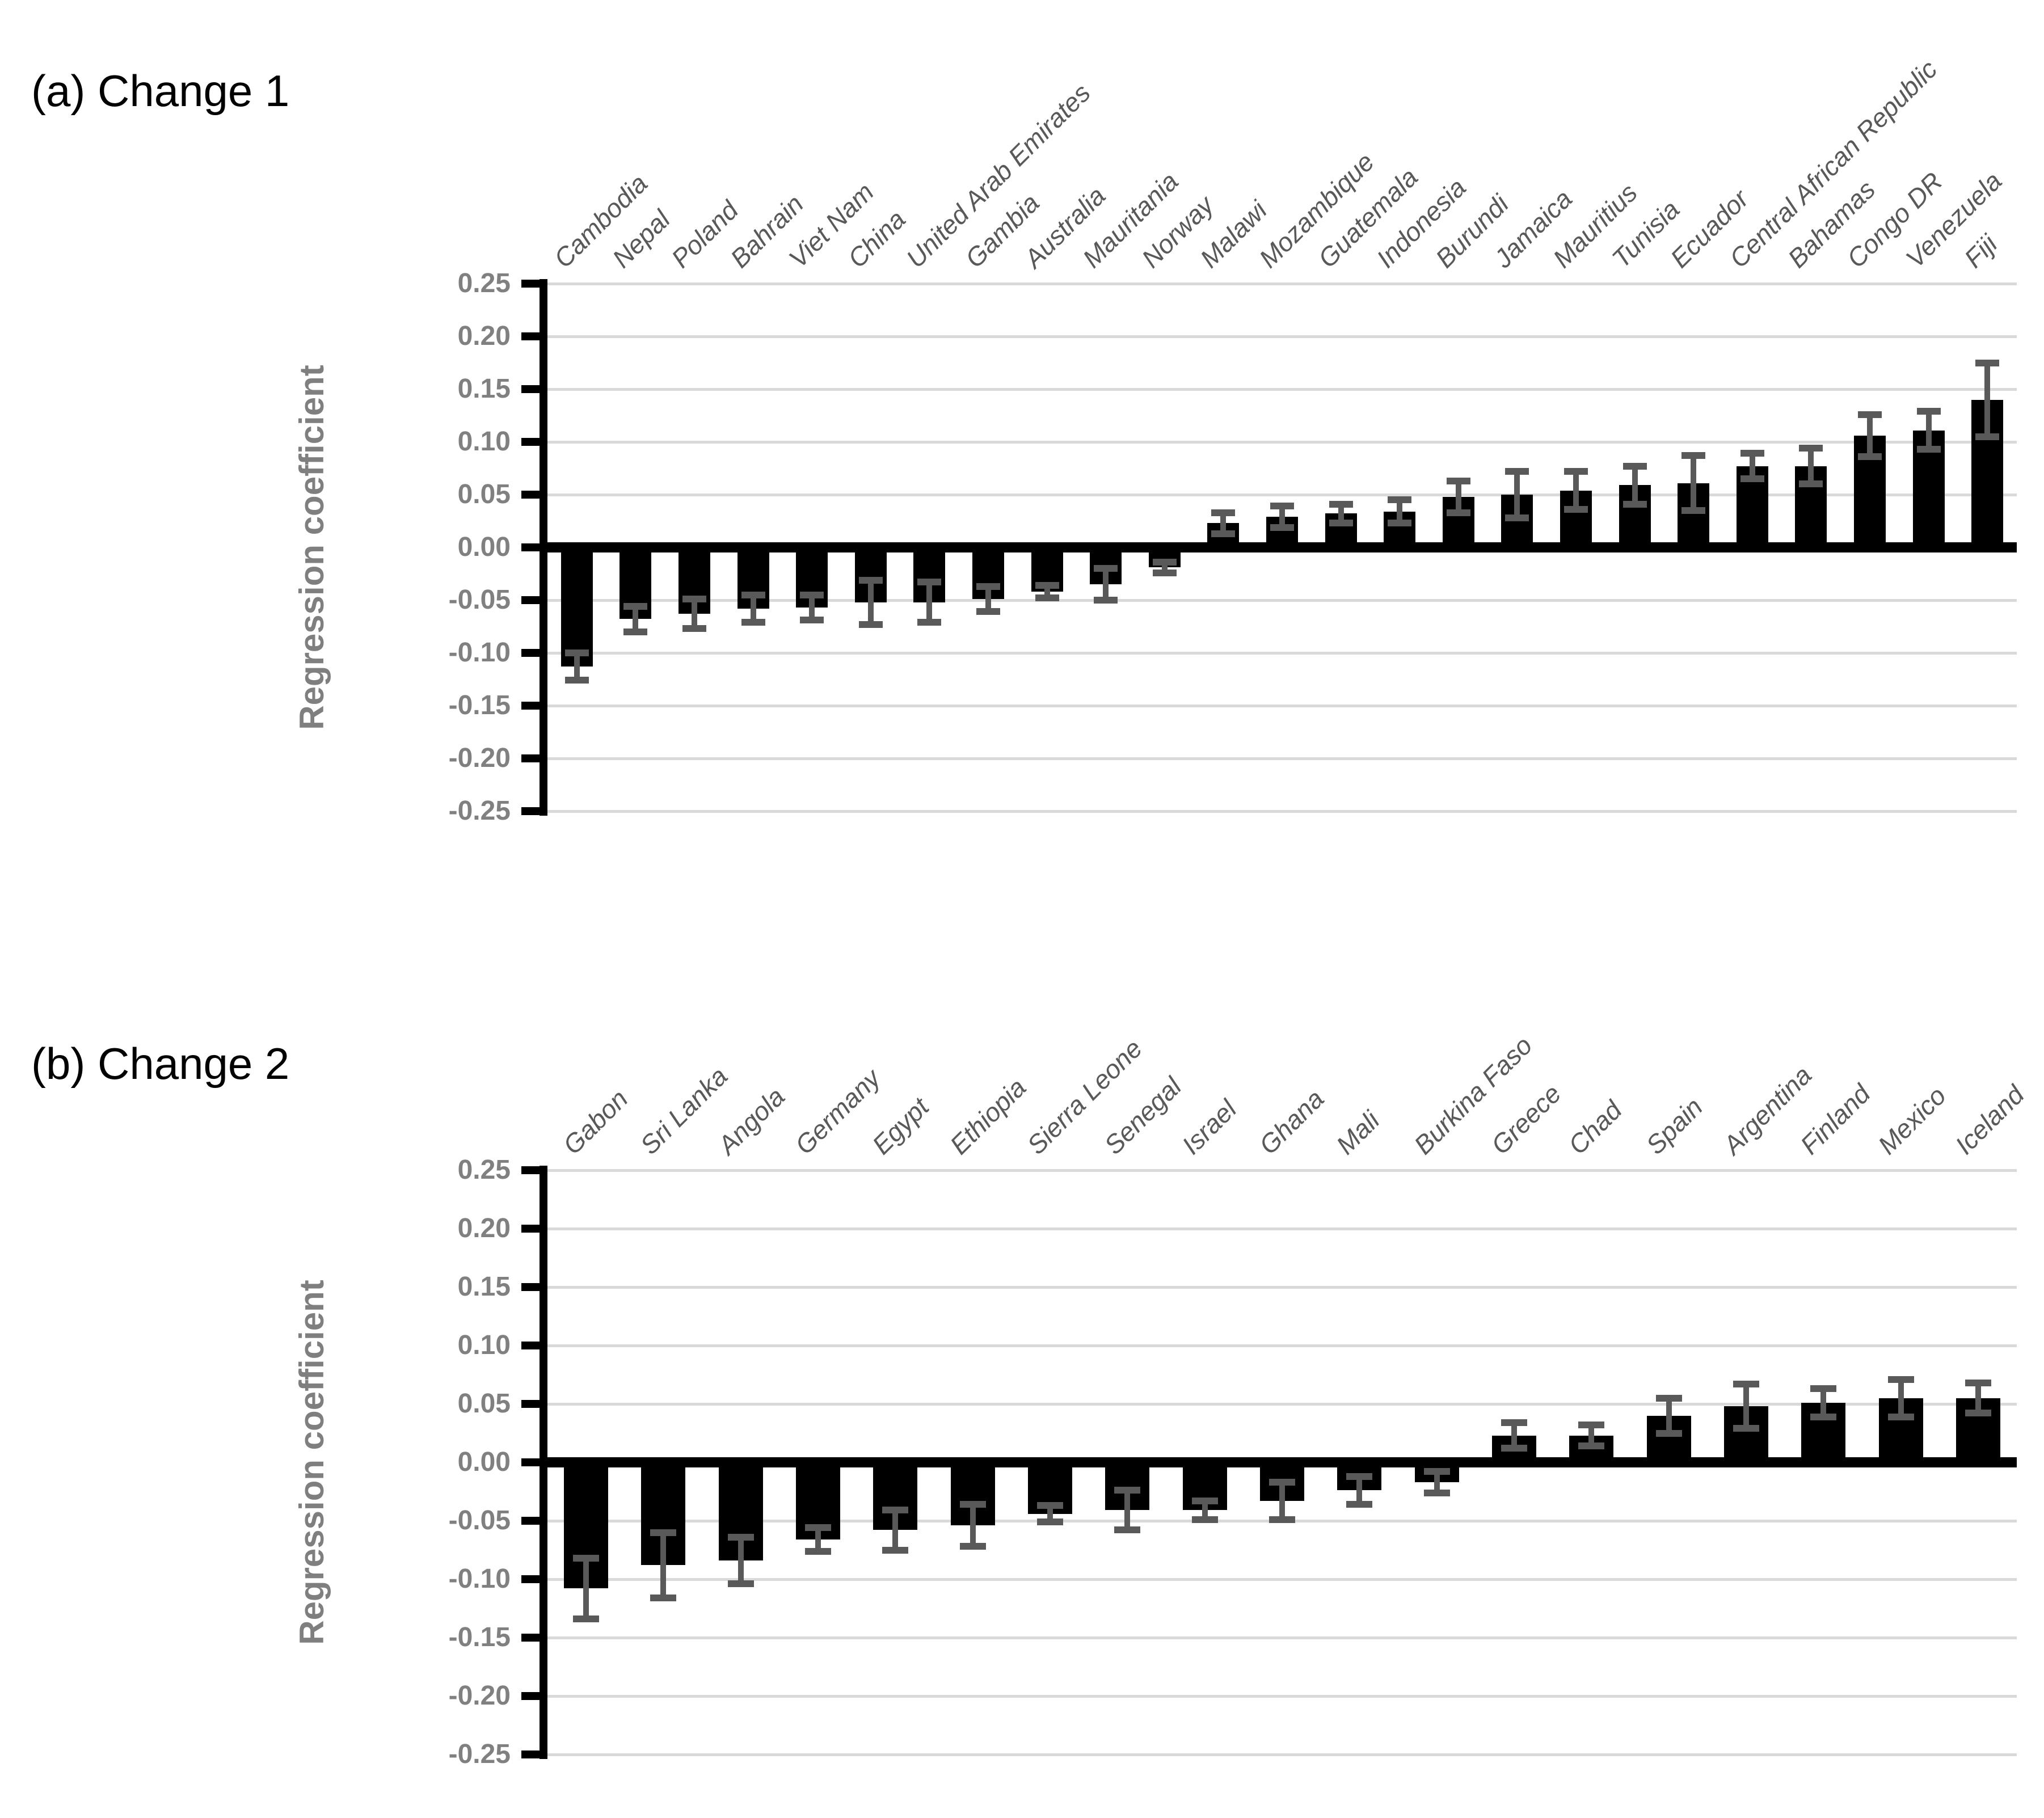 This screenshot has height=1818, width=2044. I want to click on error-bar-finland, so click(1823, 1403).